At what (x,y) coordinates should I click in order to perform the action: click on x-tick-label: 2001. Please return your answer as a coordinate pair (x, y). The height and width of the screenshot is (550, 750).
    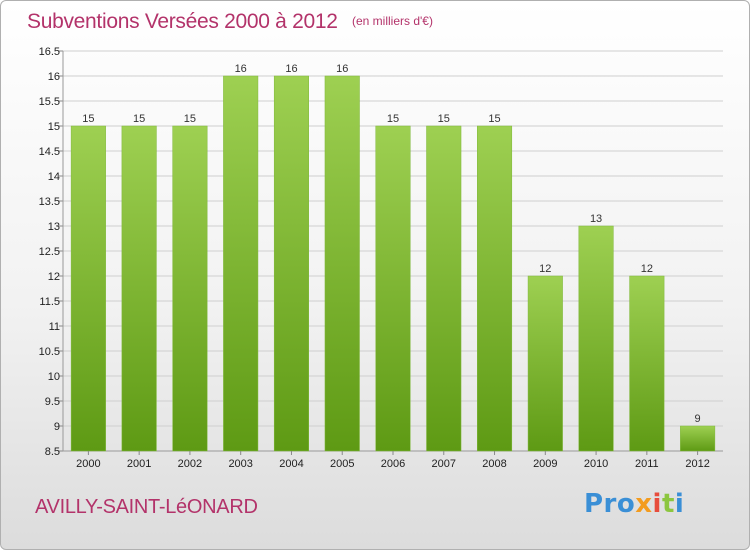
    Looking at the image, I should click on (139, 464).